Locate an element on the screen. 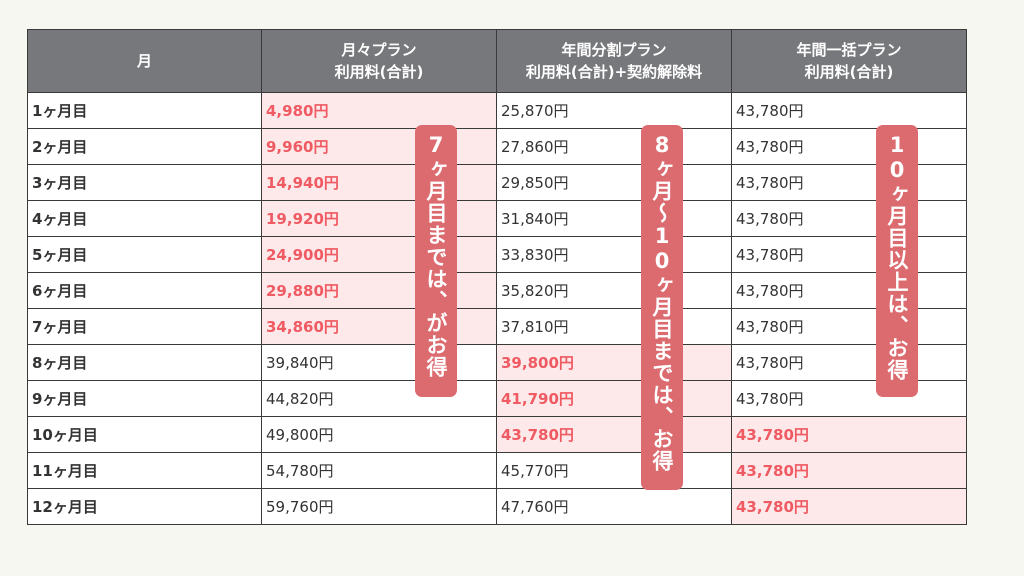 The height and width of the screenshot is (576, 1024). table-row: 3ヶ月目 14,940円 29,850円 43,780円 is located at coordinates (497, 182).